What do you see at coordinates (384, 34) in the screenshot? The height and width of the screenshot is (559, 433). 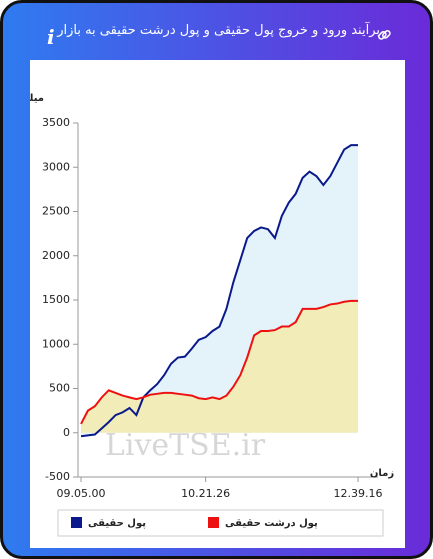 I see `link-icon` at bounding box center [384, 34].